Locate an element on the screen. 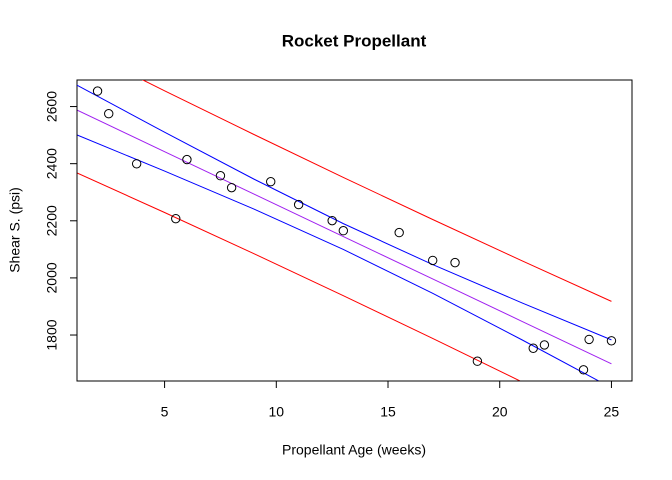 Image resolution: width=672 pixels, height=480 pixels. y-tick-label: 2400 is located at coordinates (52, 163).